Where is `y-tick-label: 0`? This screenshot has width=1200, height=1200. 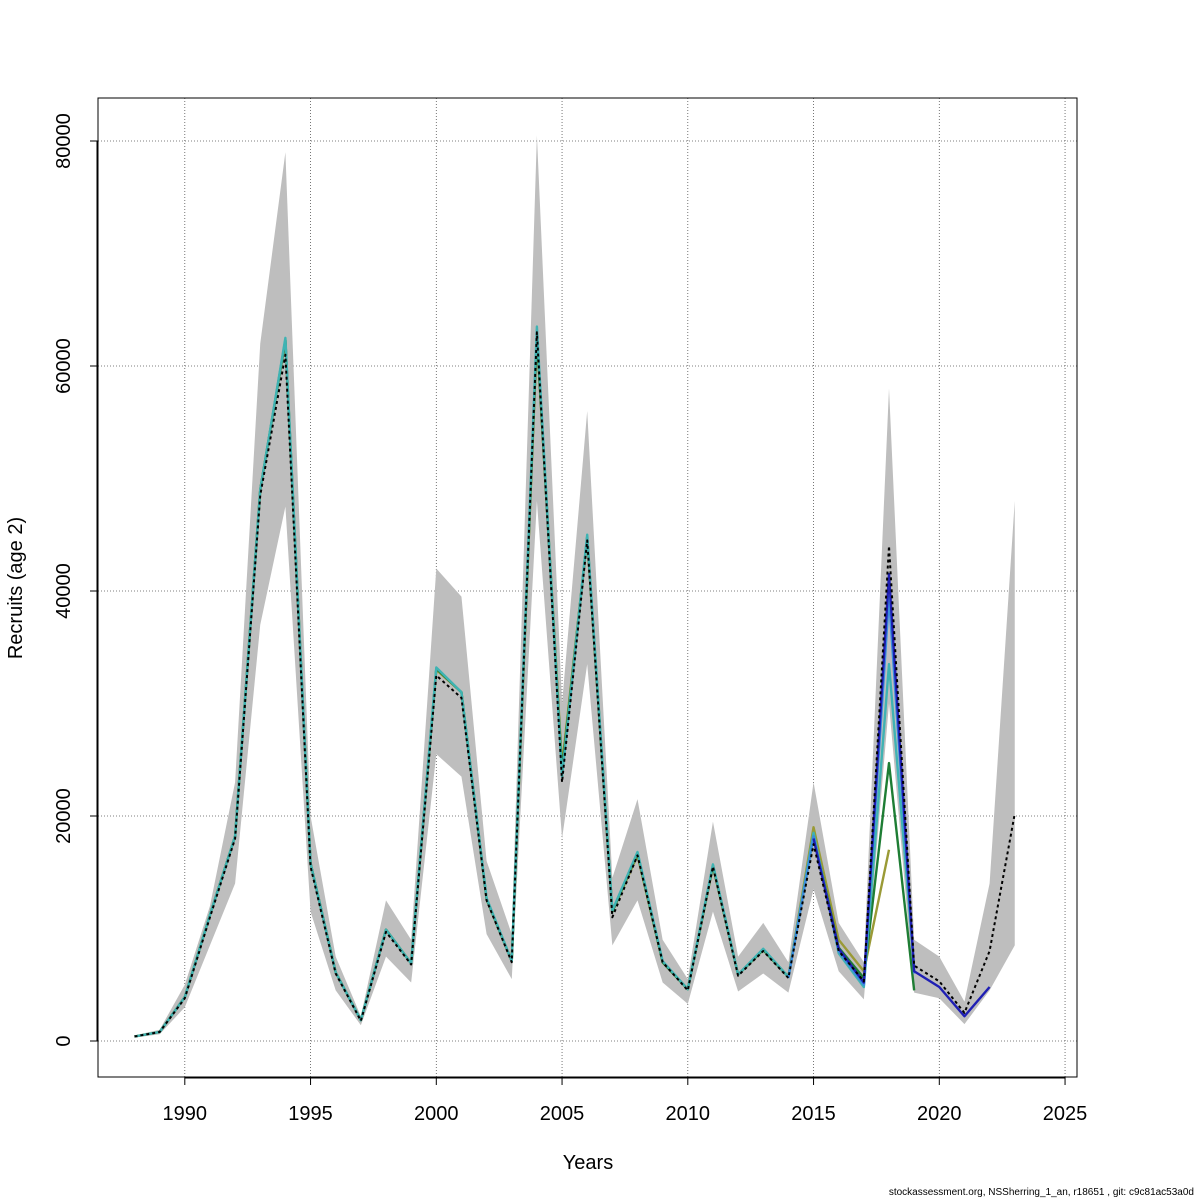
y-tick-label: 0 is located at coordinates (64, 1040).